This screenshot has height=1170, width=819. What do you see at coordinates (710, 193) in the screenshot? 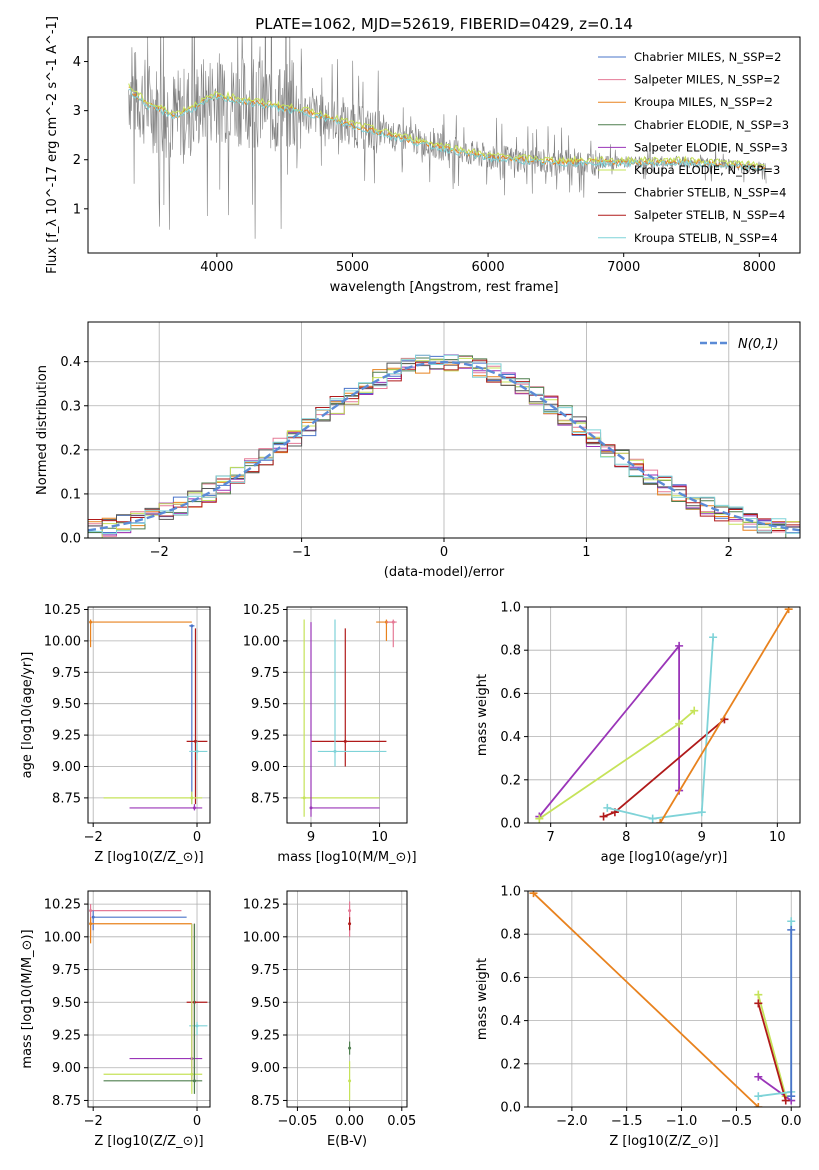
I see `legend-entry: Chabrier STELIB, N_SSP=4` at bounding box center [710, 193].